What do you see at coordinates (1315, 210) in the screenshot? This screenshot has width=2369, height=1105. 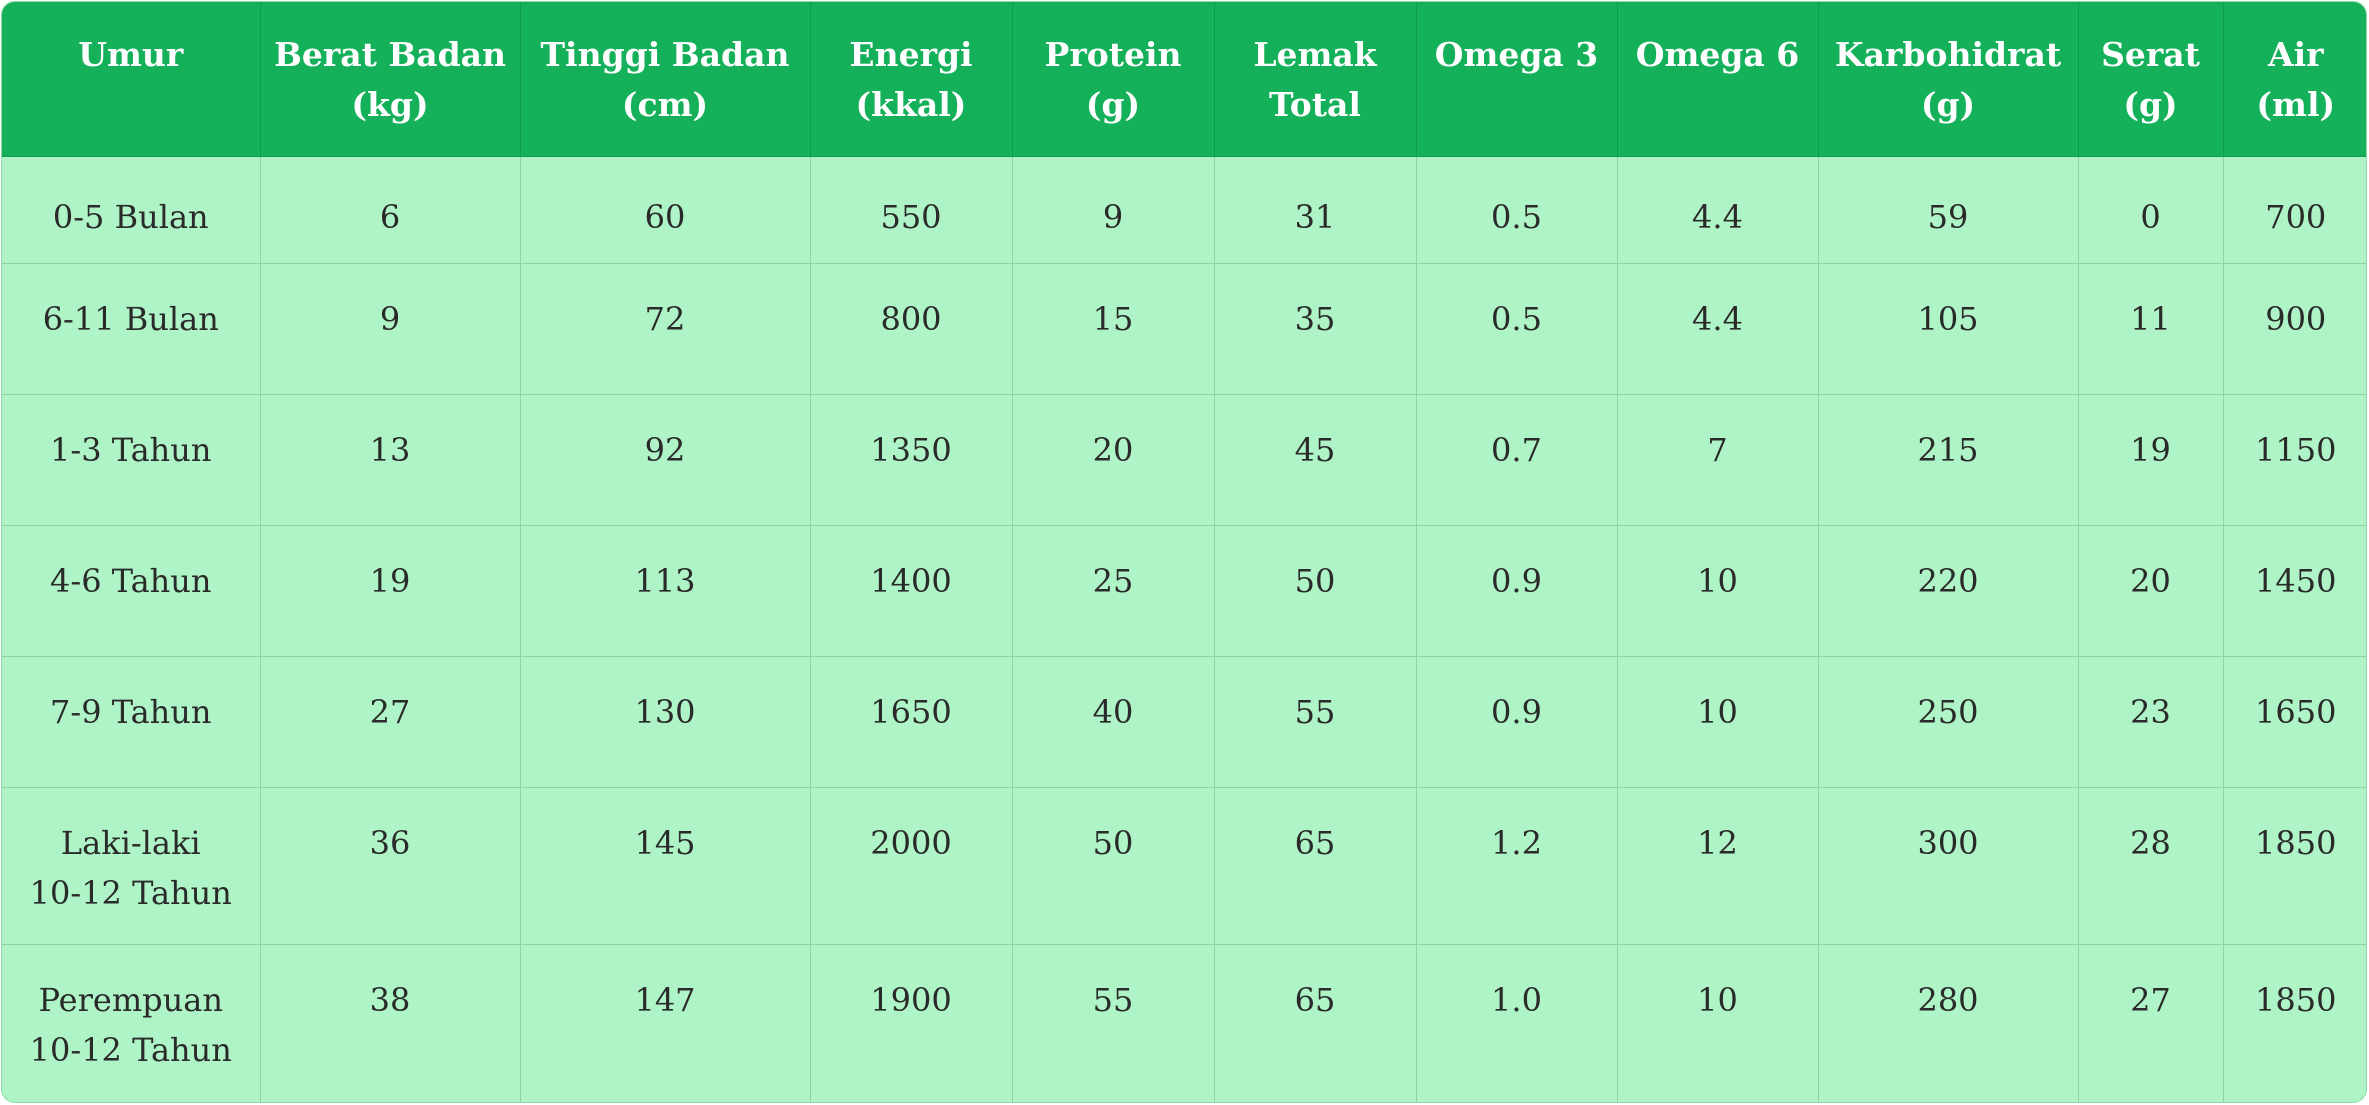 I see `table-cell: 31` at bounding box center [1315, 210].